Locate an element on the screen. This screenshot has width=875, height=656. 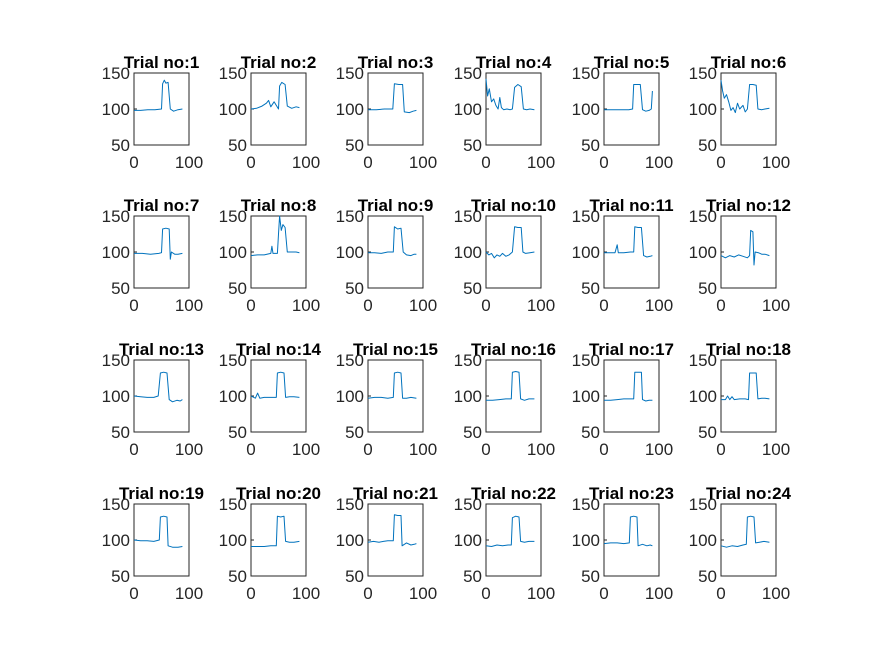
subplot-title: Trial no:3 is located at coordinates (396, 62).